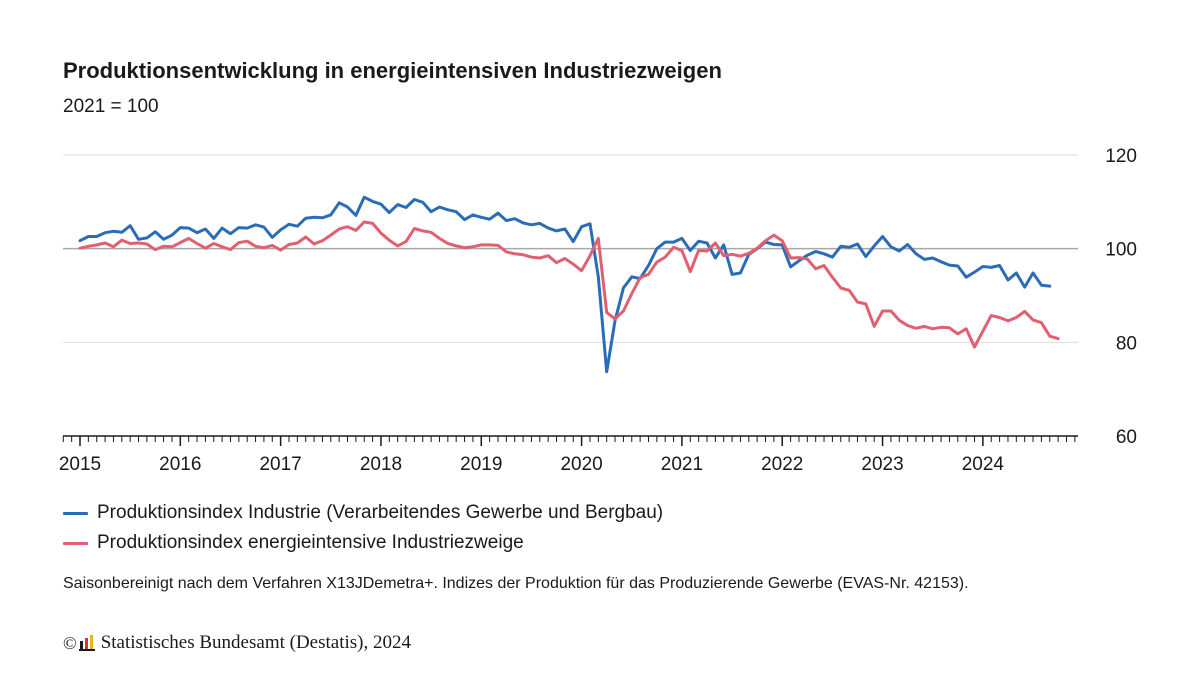 The image size is (1200, 675). Describe the element at coordinates (111, 106) in the screenshot. I see `chart-subtitle: 2021 = 100` at that location.